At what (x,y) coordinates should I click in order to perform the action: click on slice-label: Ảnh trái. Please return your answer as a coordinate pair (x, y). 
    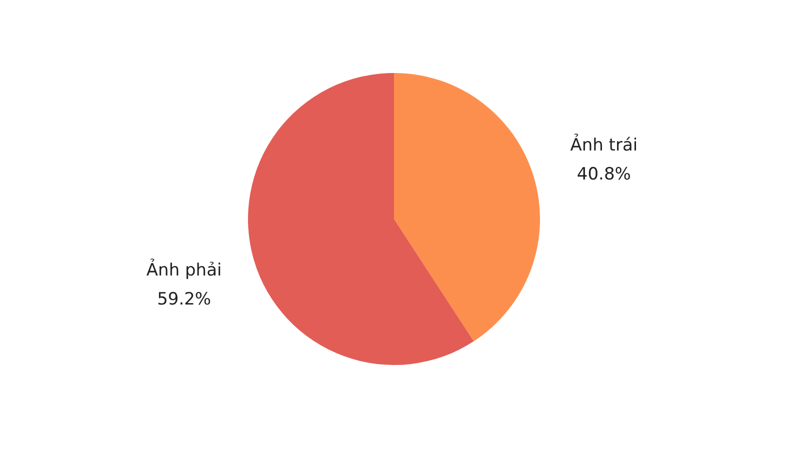
    Looking at the image, I should click on (604, 145).